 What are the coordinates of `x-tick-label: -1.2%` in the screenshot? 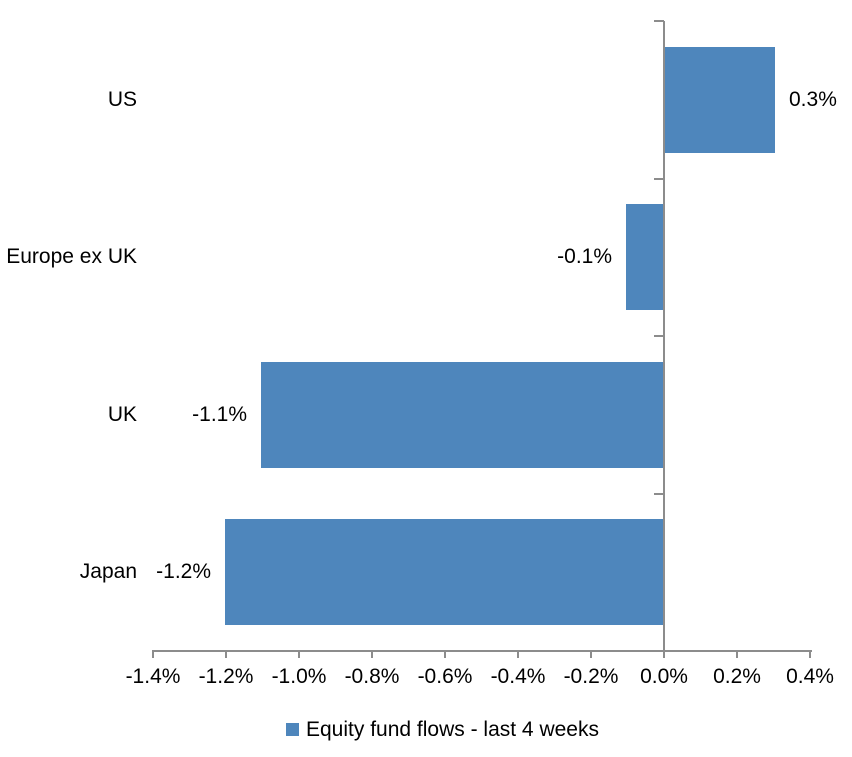 It's located at (226, 676).